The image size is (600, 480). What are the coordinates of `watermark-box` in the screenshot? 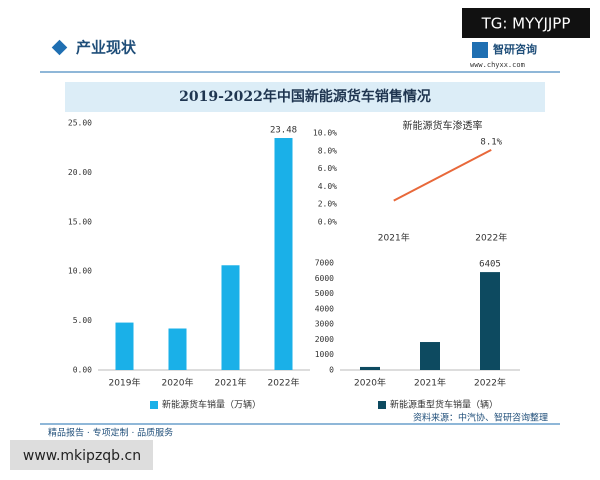 It's located at (81, 455).